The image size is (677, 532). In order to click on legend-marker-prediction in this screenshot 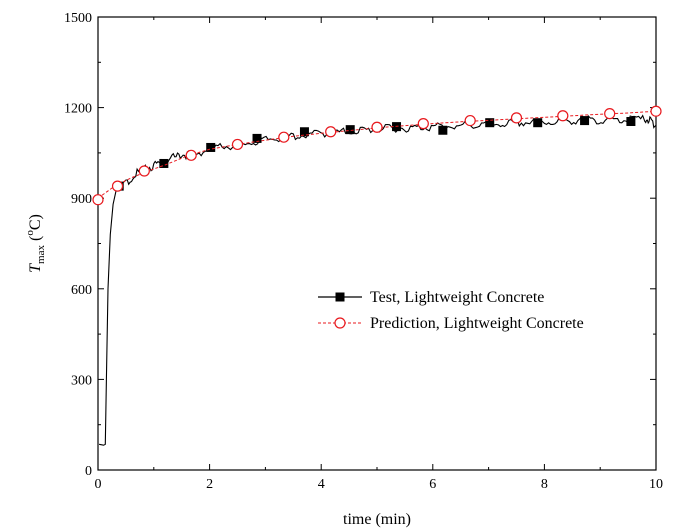, I will do `click(340, 323)`.